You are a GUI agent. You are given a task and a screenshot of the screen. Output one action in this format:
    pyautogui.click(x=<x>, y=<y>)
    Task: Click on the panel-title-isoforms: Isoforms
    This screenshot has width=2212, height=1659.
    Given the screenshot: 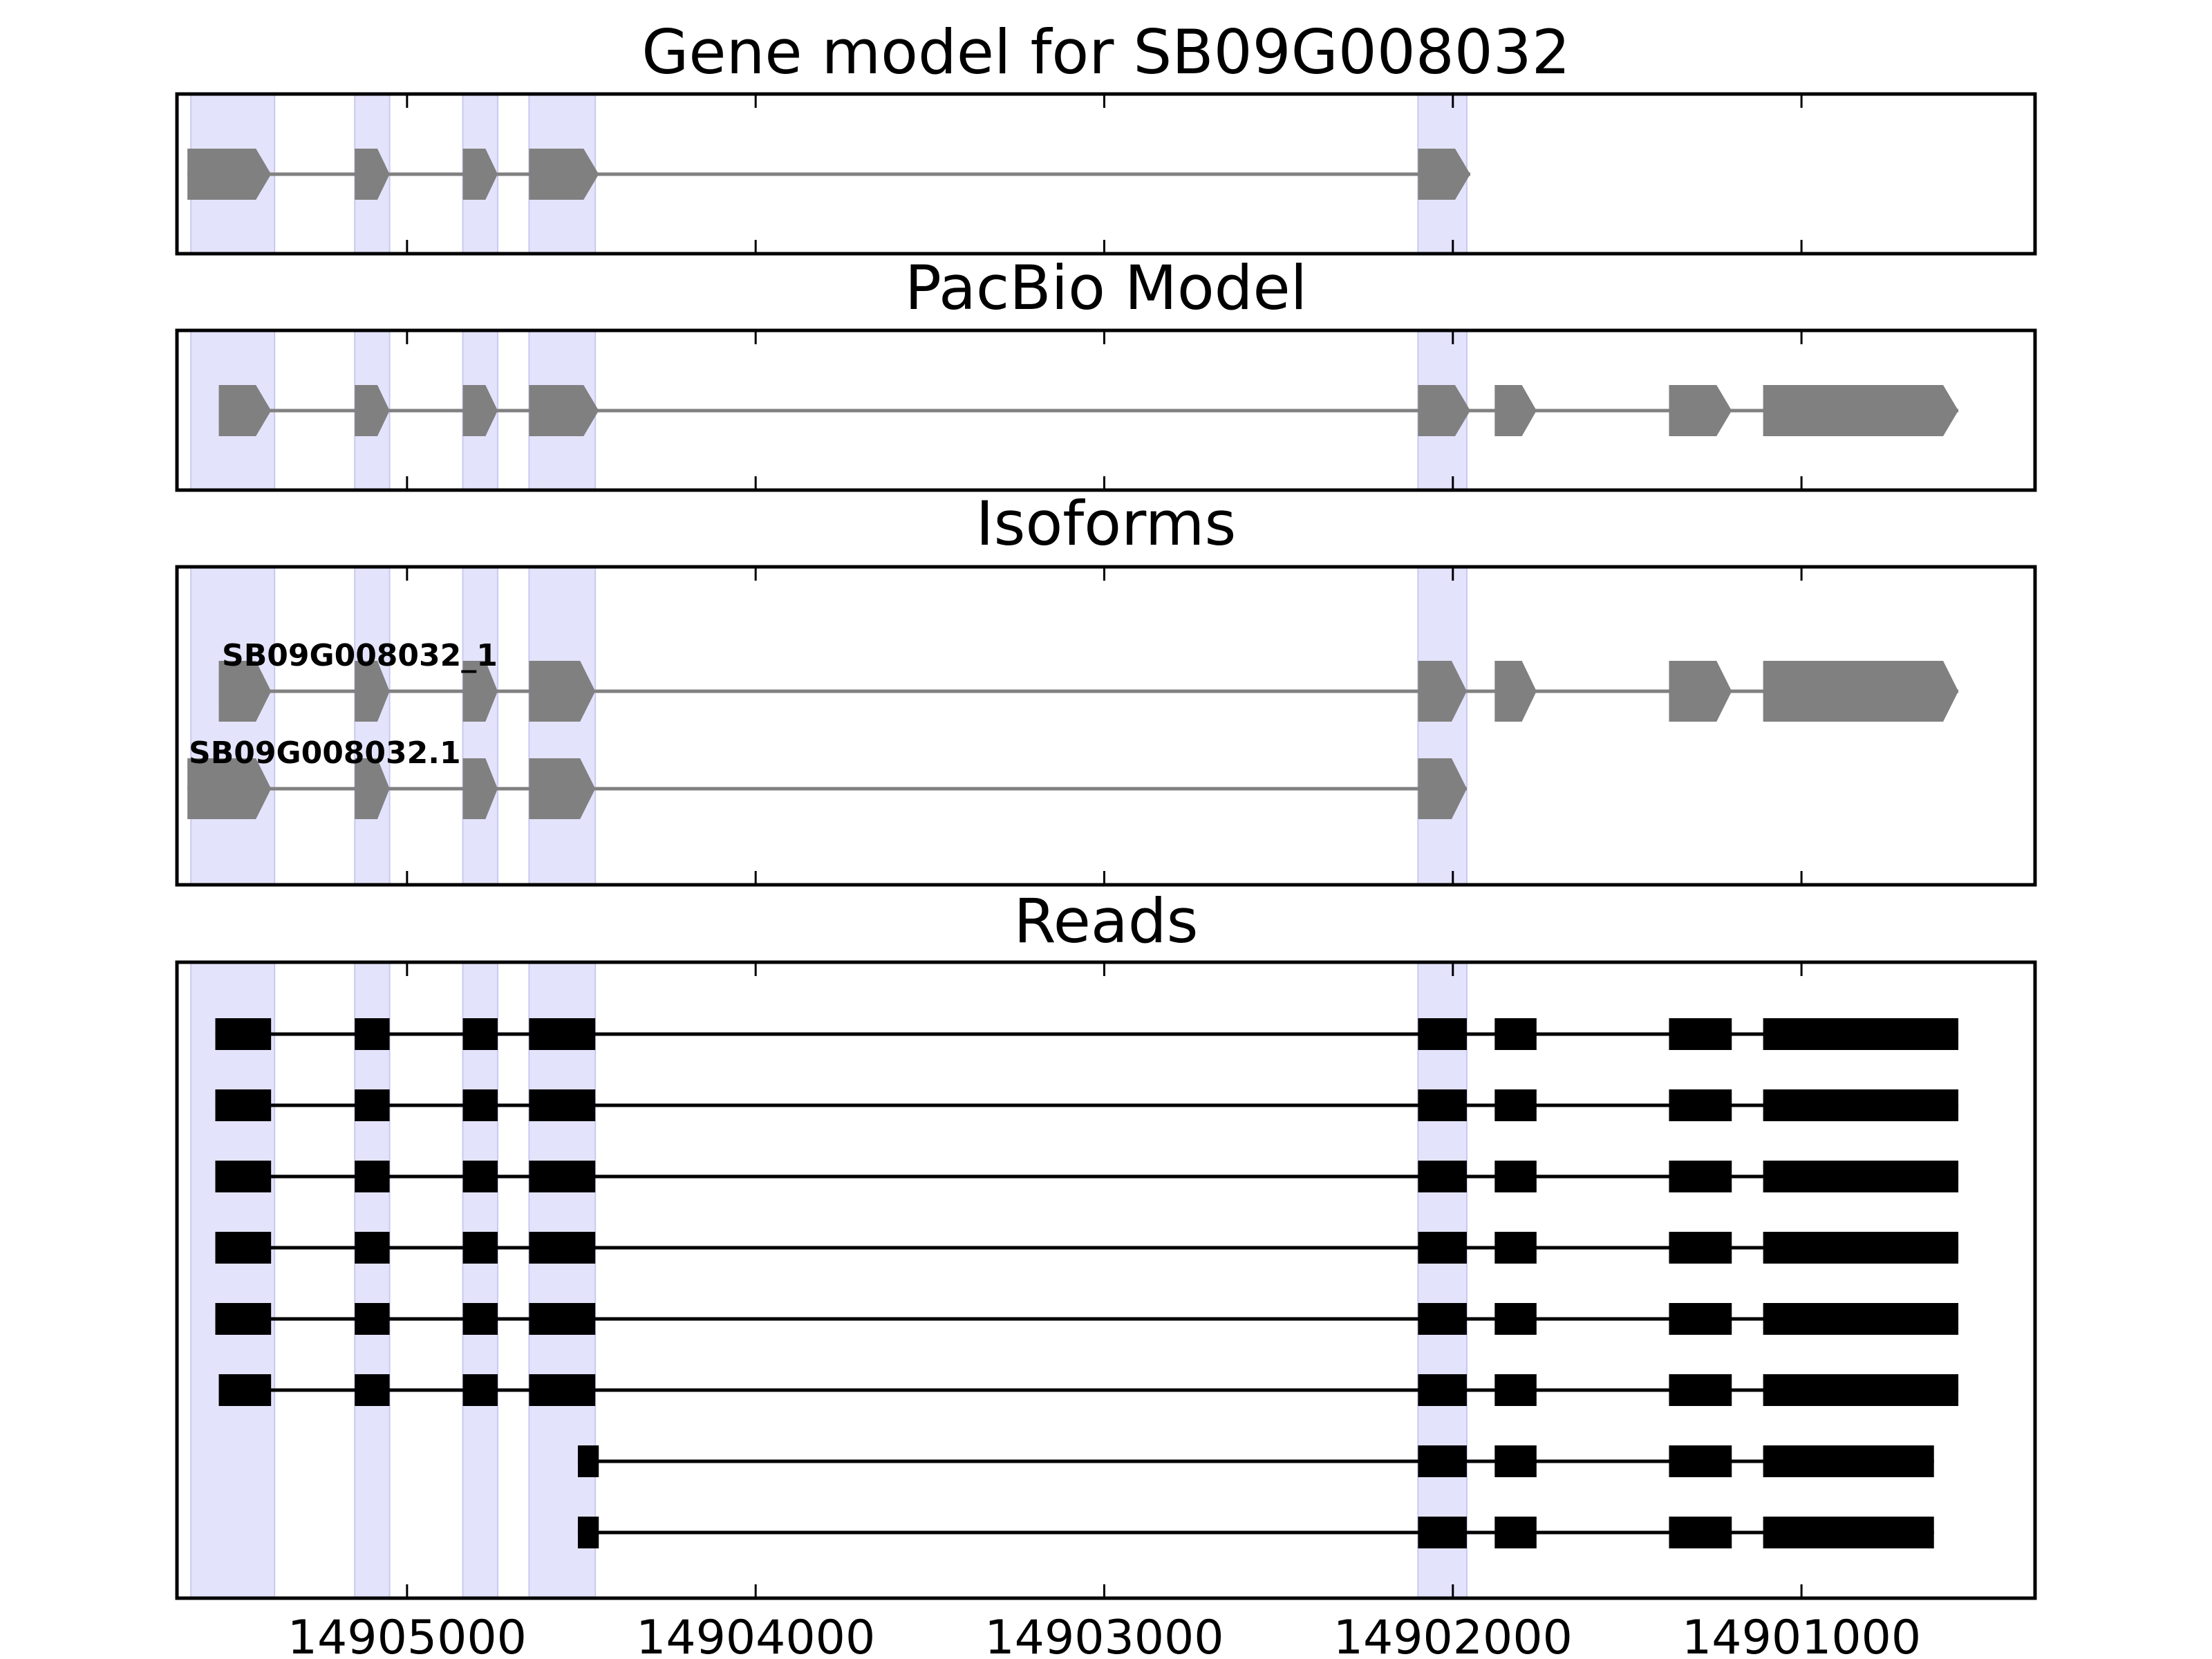 What is the action you would take?
    pyautogui.click(x=1106, y=523)
    